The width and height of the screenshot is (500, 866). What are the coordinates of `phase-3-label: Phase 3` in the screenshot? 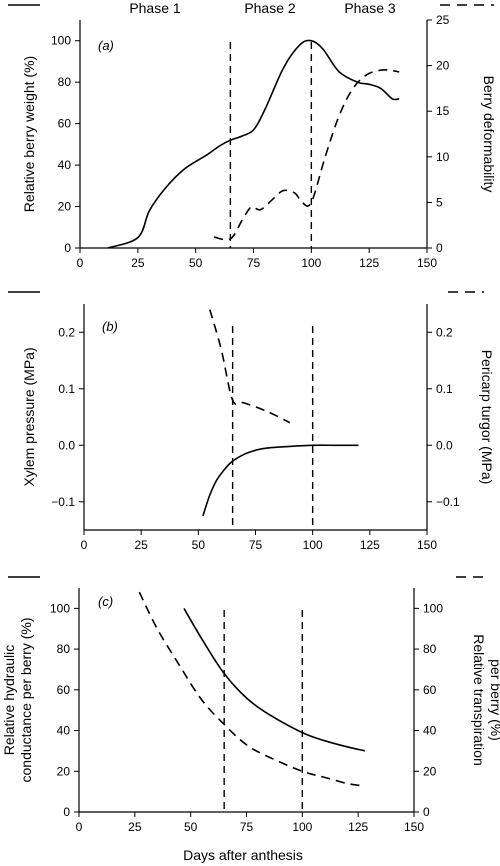 It's located at (370, 8).